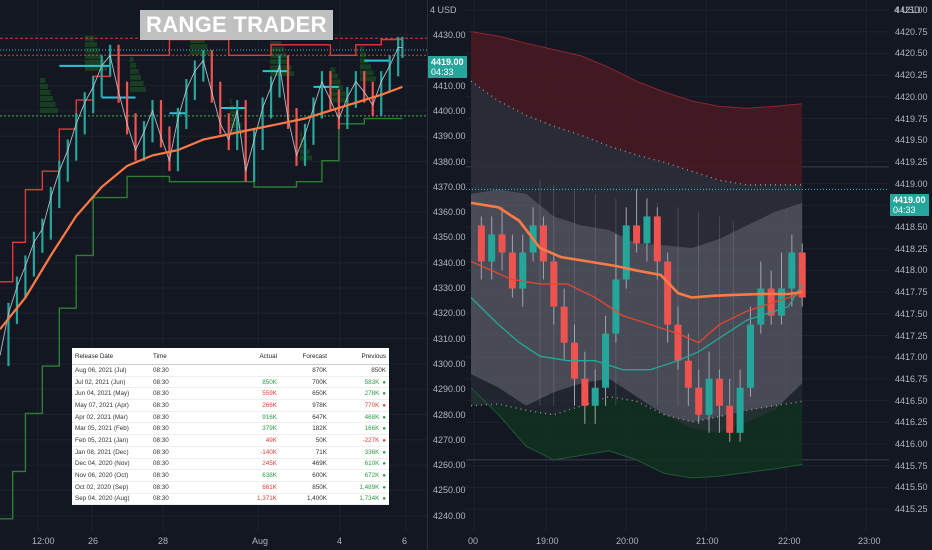 The height and width of the screenshot is (550, 932). I want to click on price-tick: 4420.50, so click(911, 53).